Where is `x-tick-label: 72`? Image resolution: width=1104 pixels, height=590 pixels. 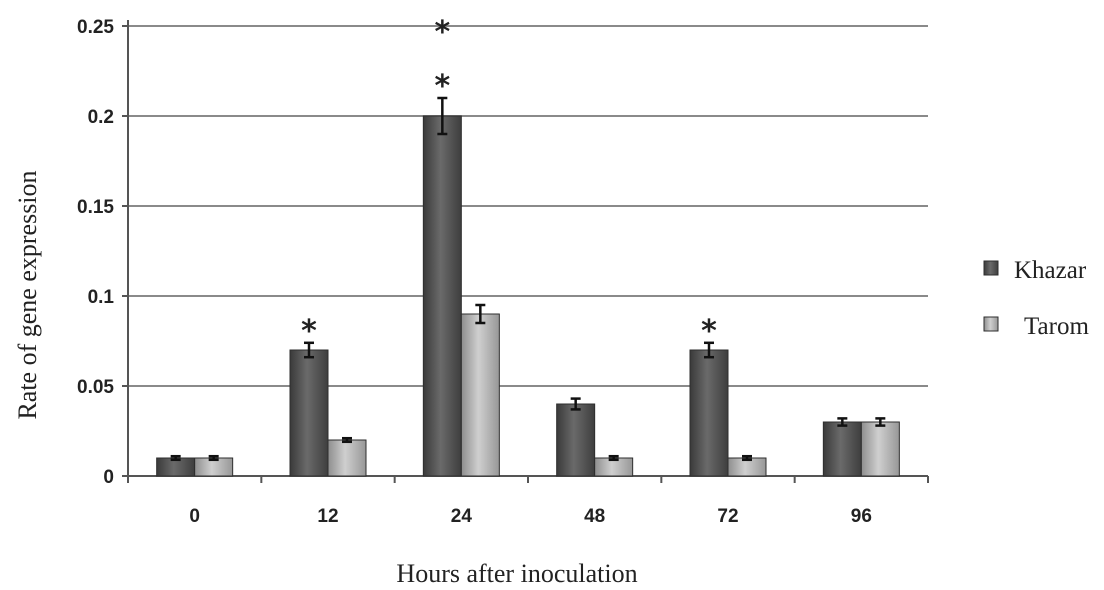
x-tick-label: 72 is located at coordinates (727, 516).